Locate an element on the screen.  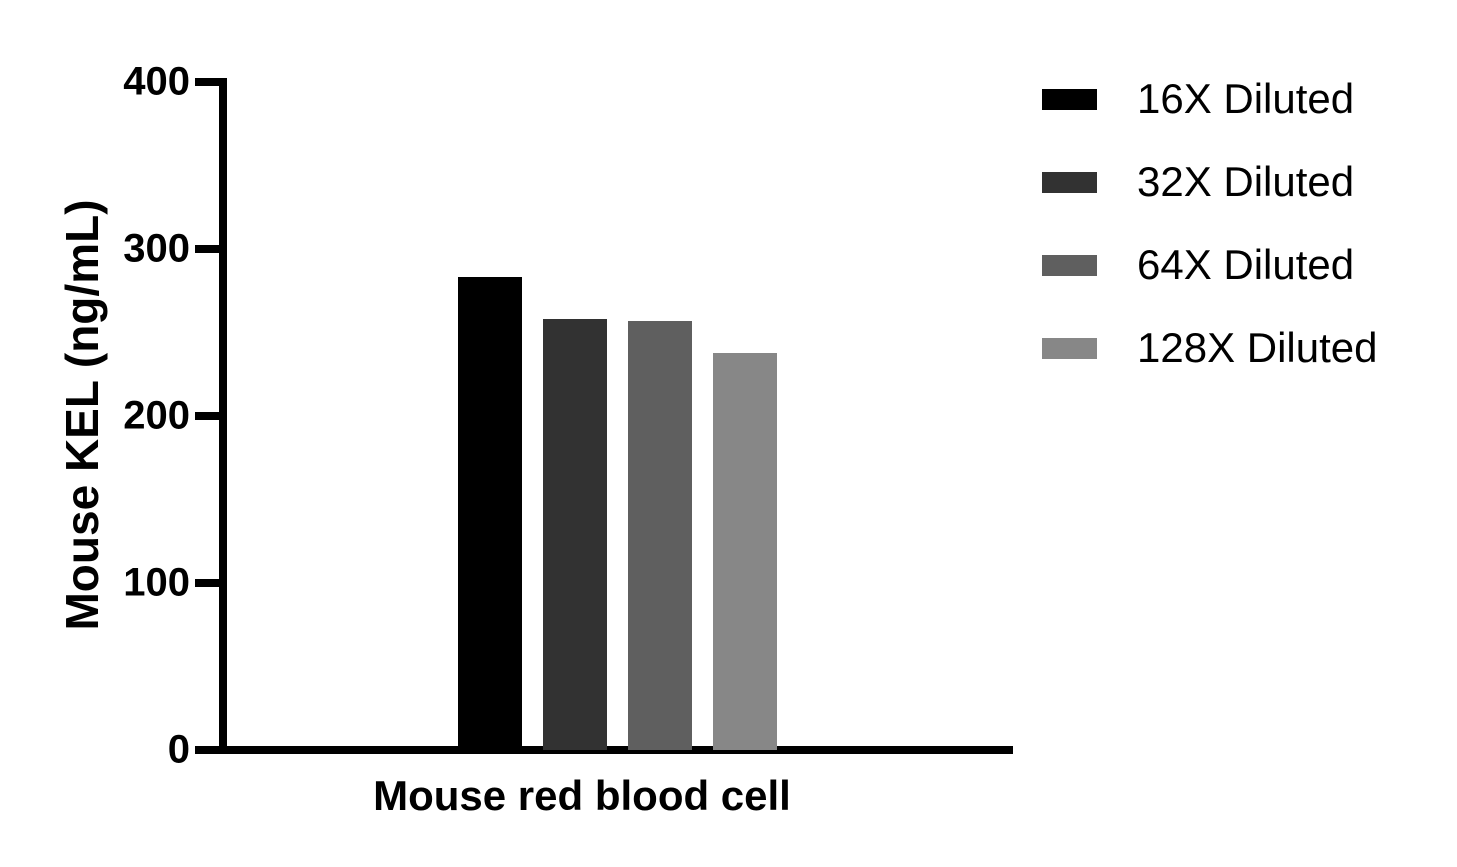
legend-row-64x-diluted: 64X Diluted is located at coordinates (1198, 265).